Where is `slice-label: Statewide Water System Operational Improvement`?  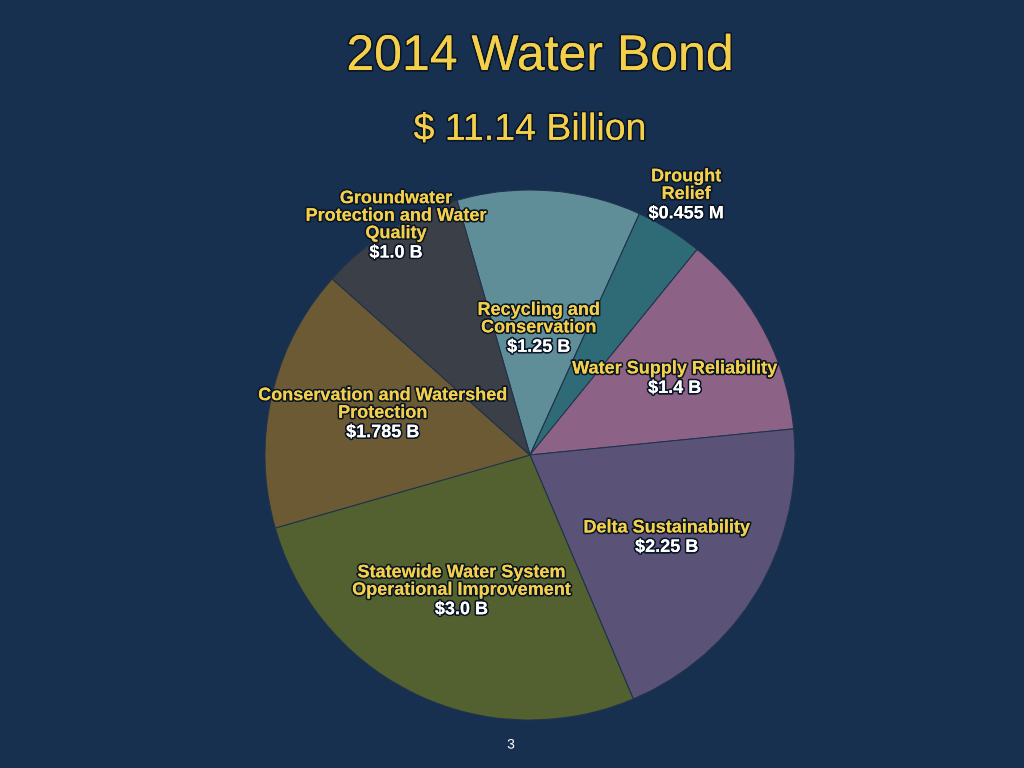 slice-label: Statewide Water System Operational Improvement is located at coordinates (461, 581).